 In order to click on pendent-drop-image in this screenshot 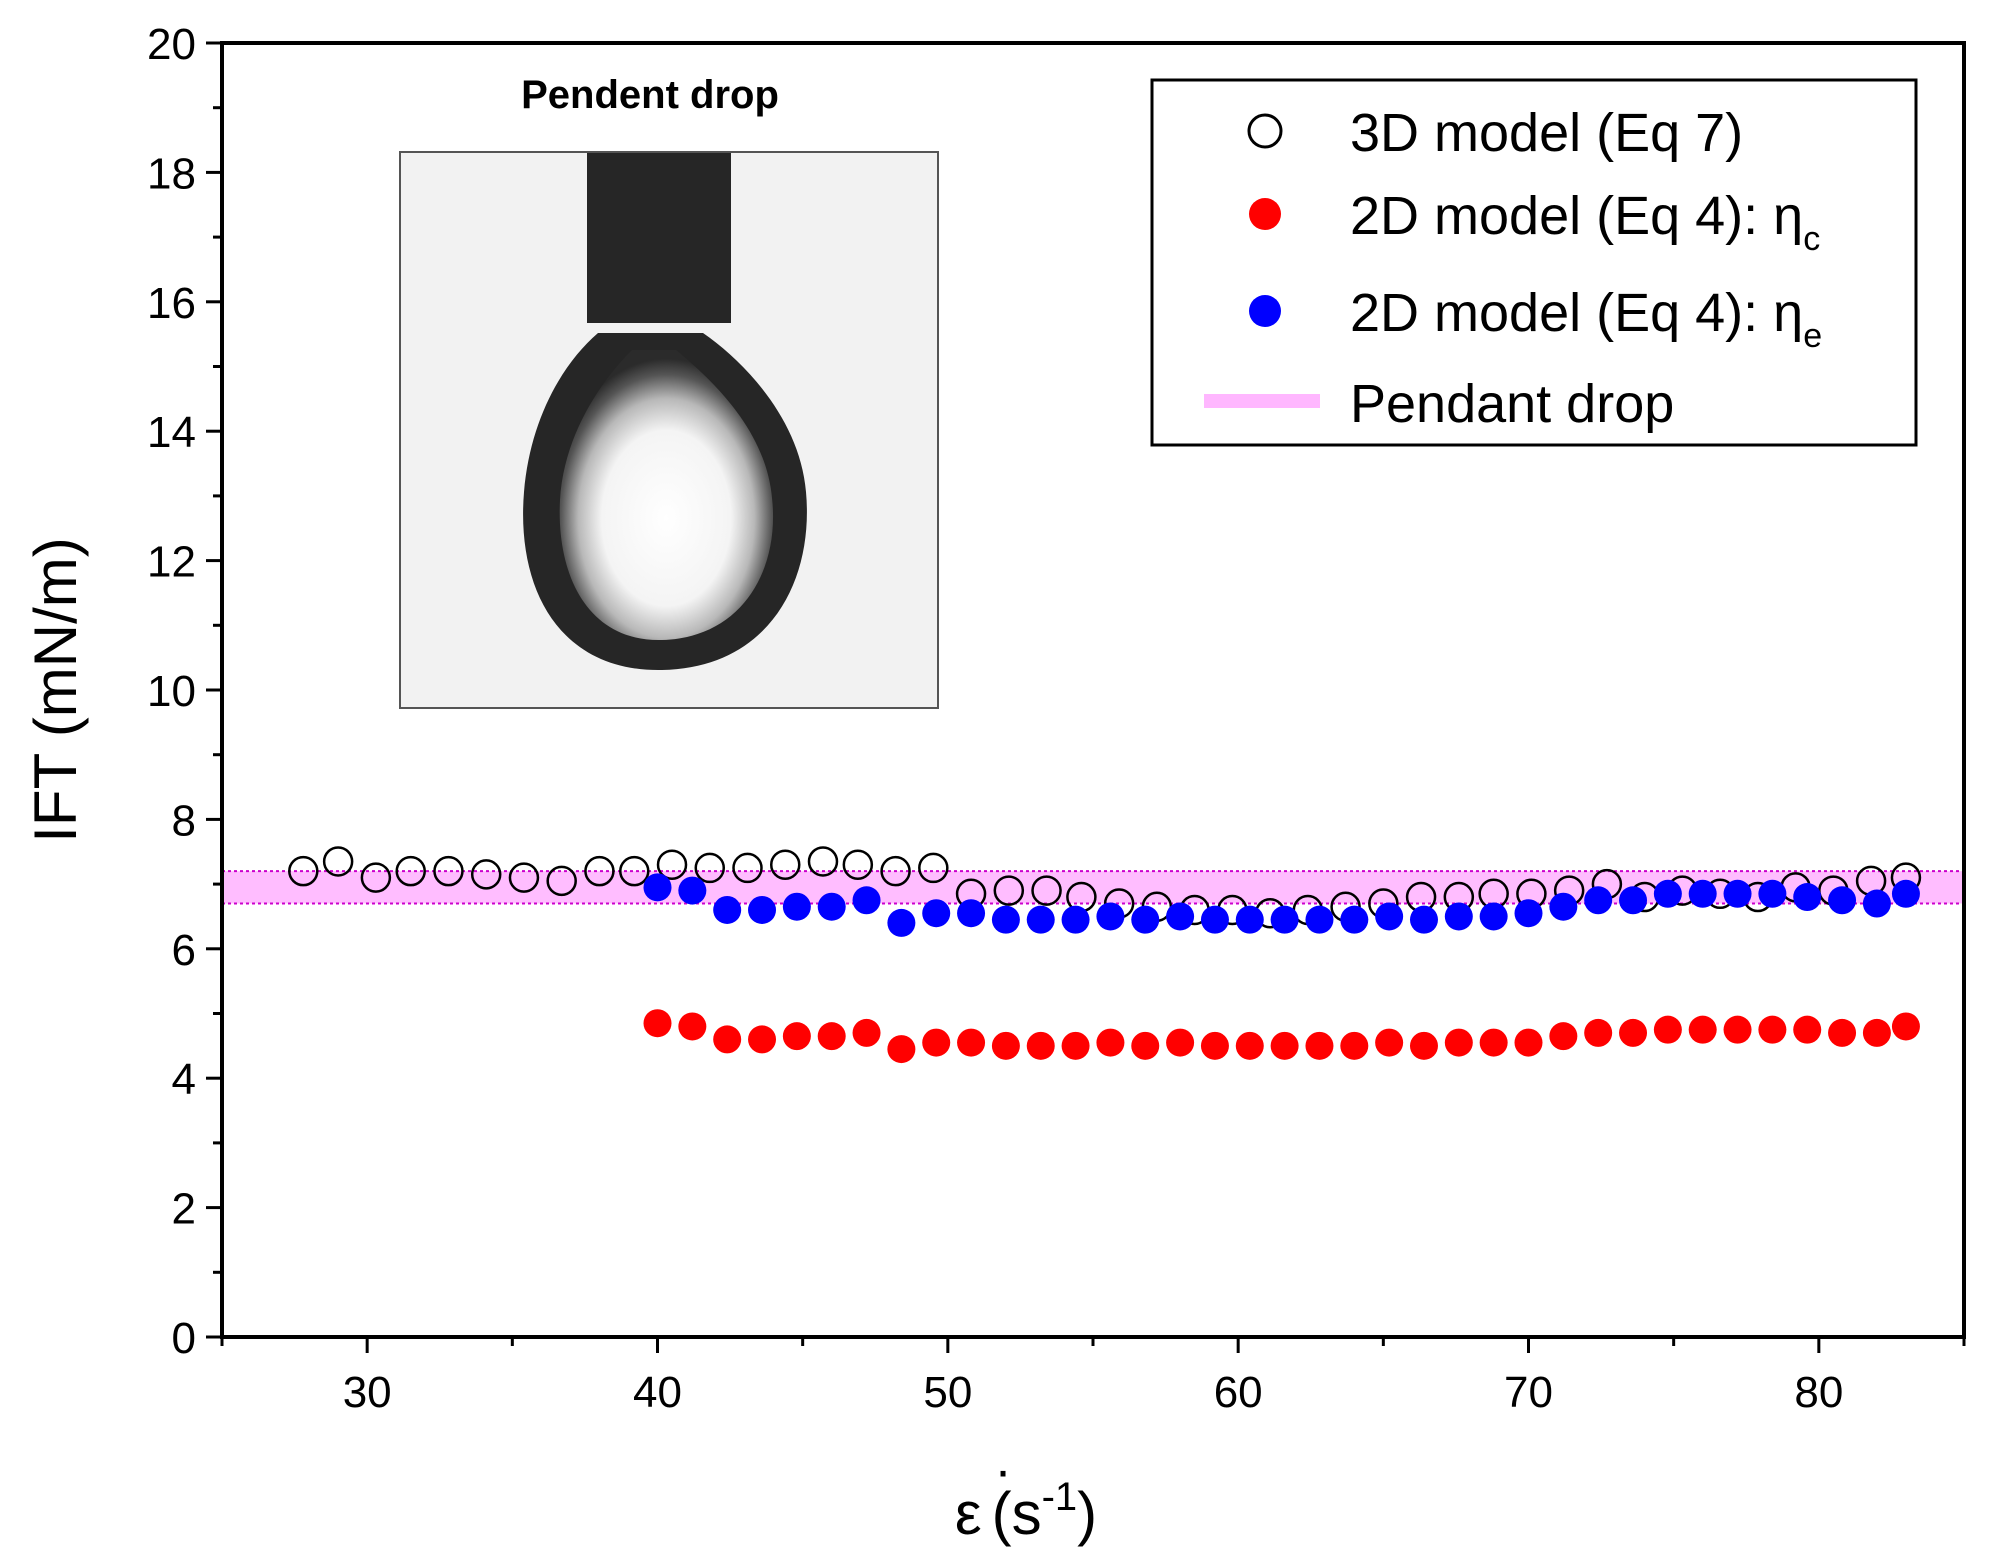, I will do `click(665, 412)`.